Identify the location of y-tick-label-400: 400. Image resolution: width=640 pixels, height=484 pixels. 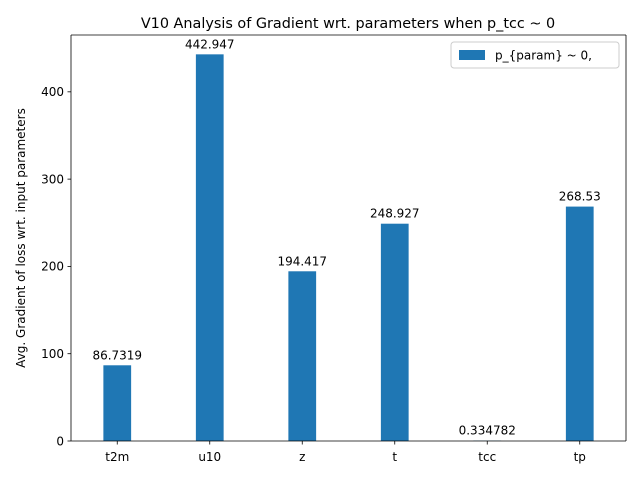
(52, 92).